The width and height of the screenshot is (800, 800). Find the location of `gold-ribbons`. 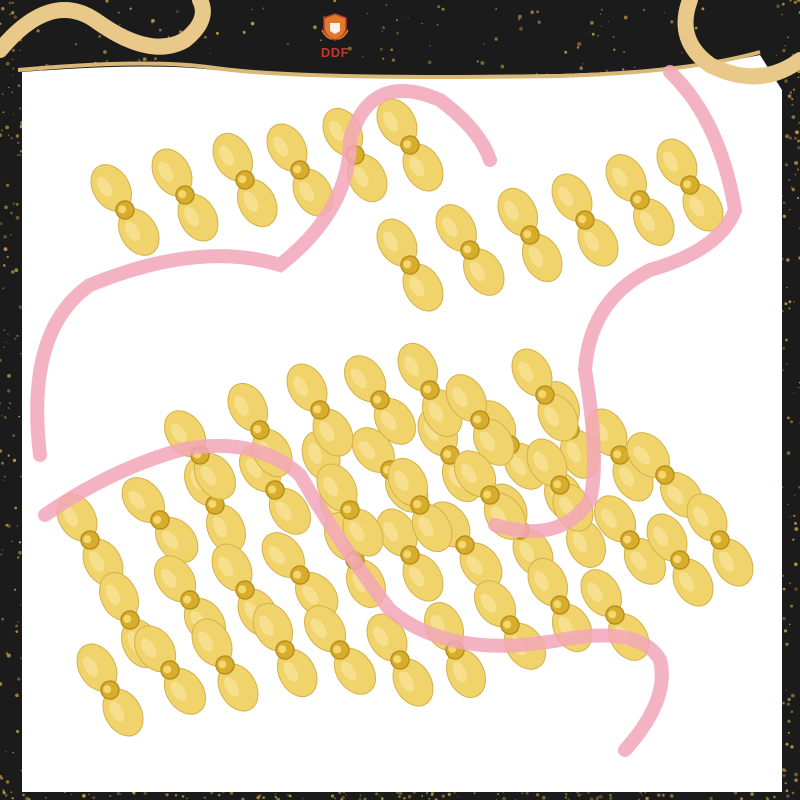

gold-ribbons is located at coordinates (400, 42).